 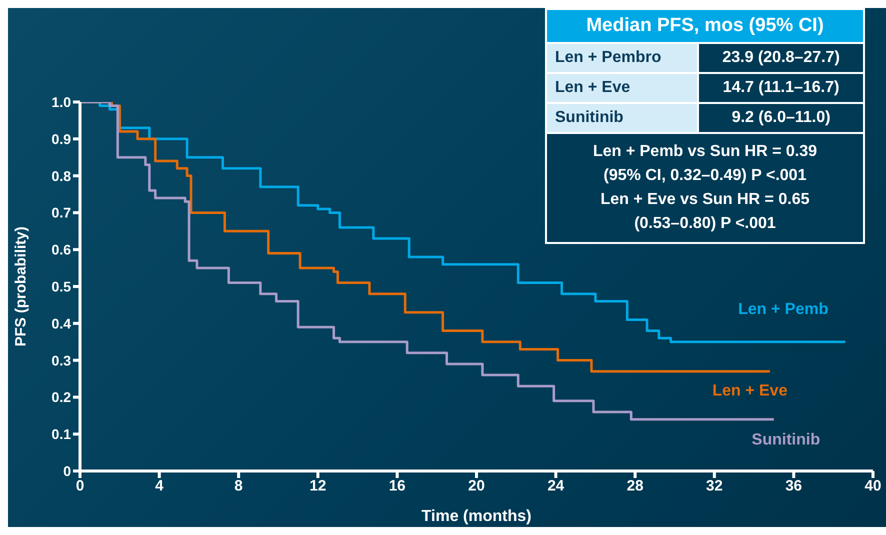 I want to click on series-label: Sunitinib, so click(x=786, y=439).